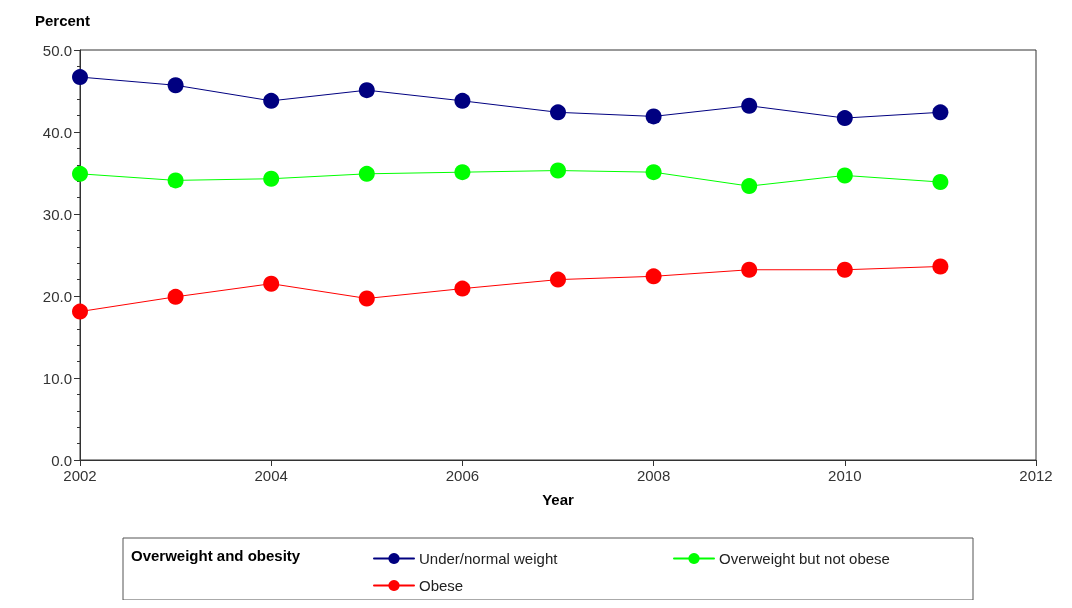 This screenshot has height=608, width=1072. Describe the element at coordinates (441, 585) in the screenshot. I see `legend-label: Obese` at that location.